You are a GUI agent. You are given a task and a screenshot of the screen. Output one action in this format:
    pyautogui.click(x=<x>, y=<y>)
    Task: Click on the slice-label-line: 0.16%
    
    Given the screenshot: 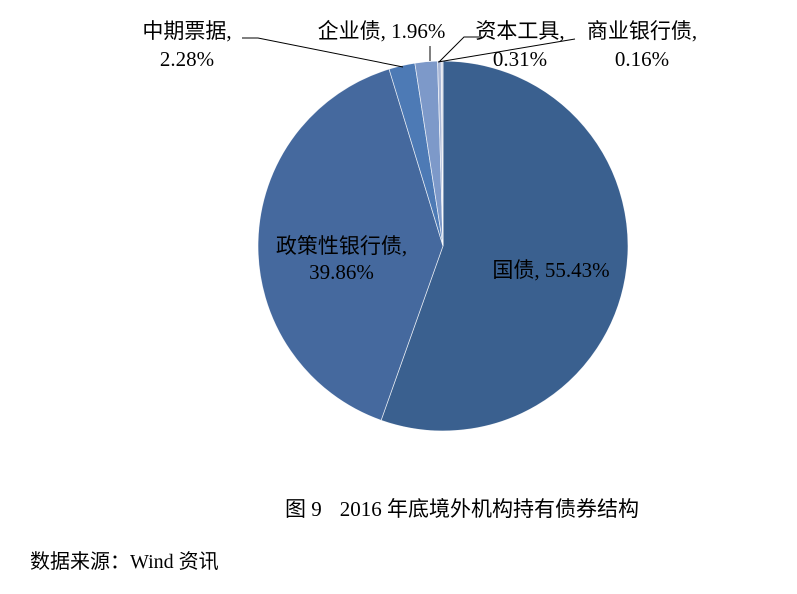 What is the action you would take?
    pyautogui.click(x=642, y=59)
    